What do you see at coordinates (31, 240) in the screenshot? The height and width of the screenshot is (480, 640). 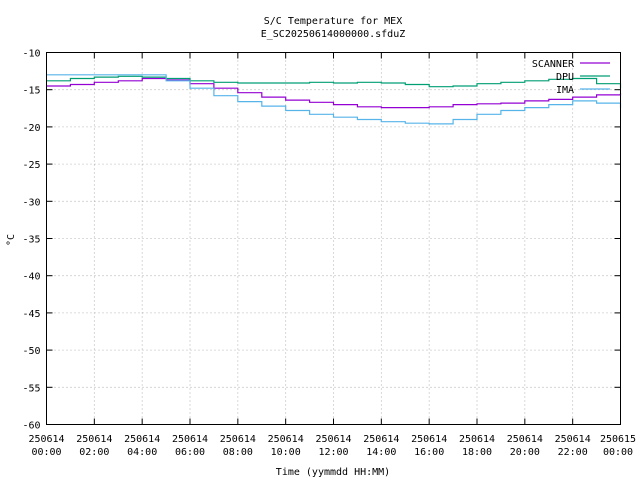 I see `y-tick-label: -35` at bounding box center [31, 240].